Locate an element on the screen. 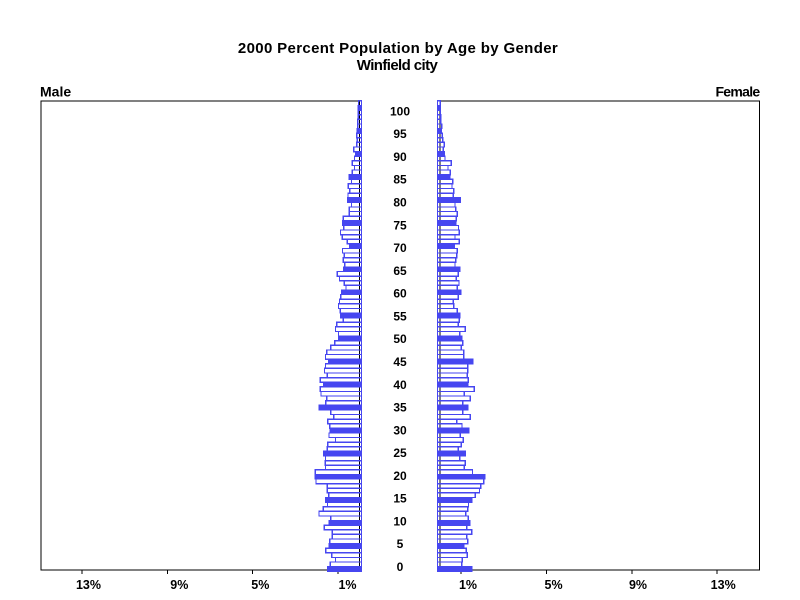  svg-text: 60 is located at coordinates (400, 294).